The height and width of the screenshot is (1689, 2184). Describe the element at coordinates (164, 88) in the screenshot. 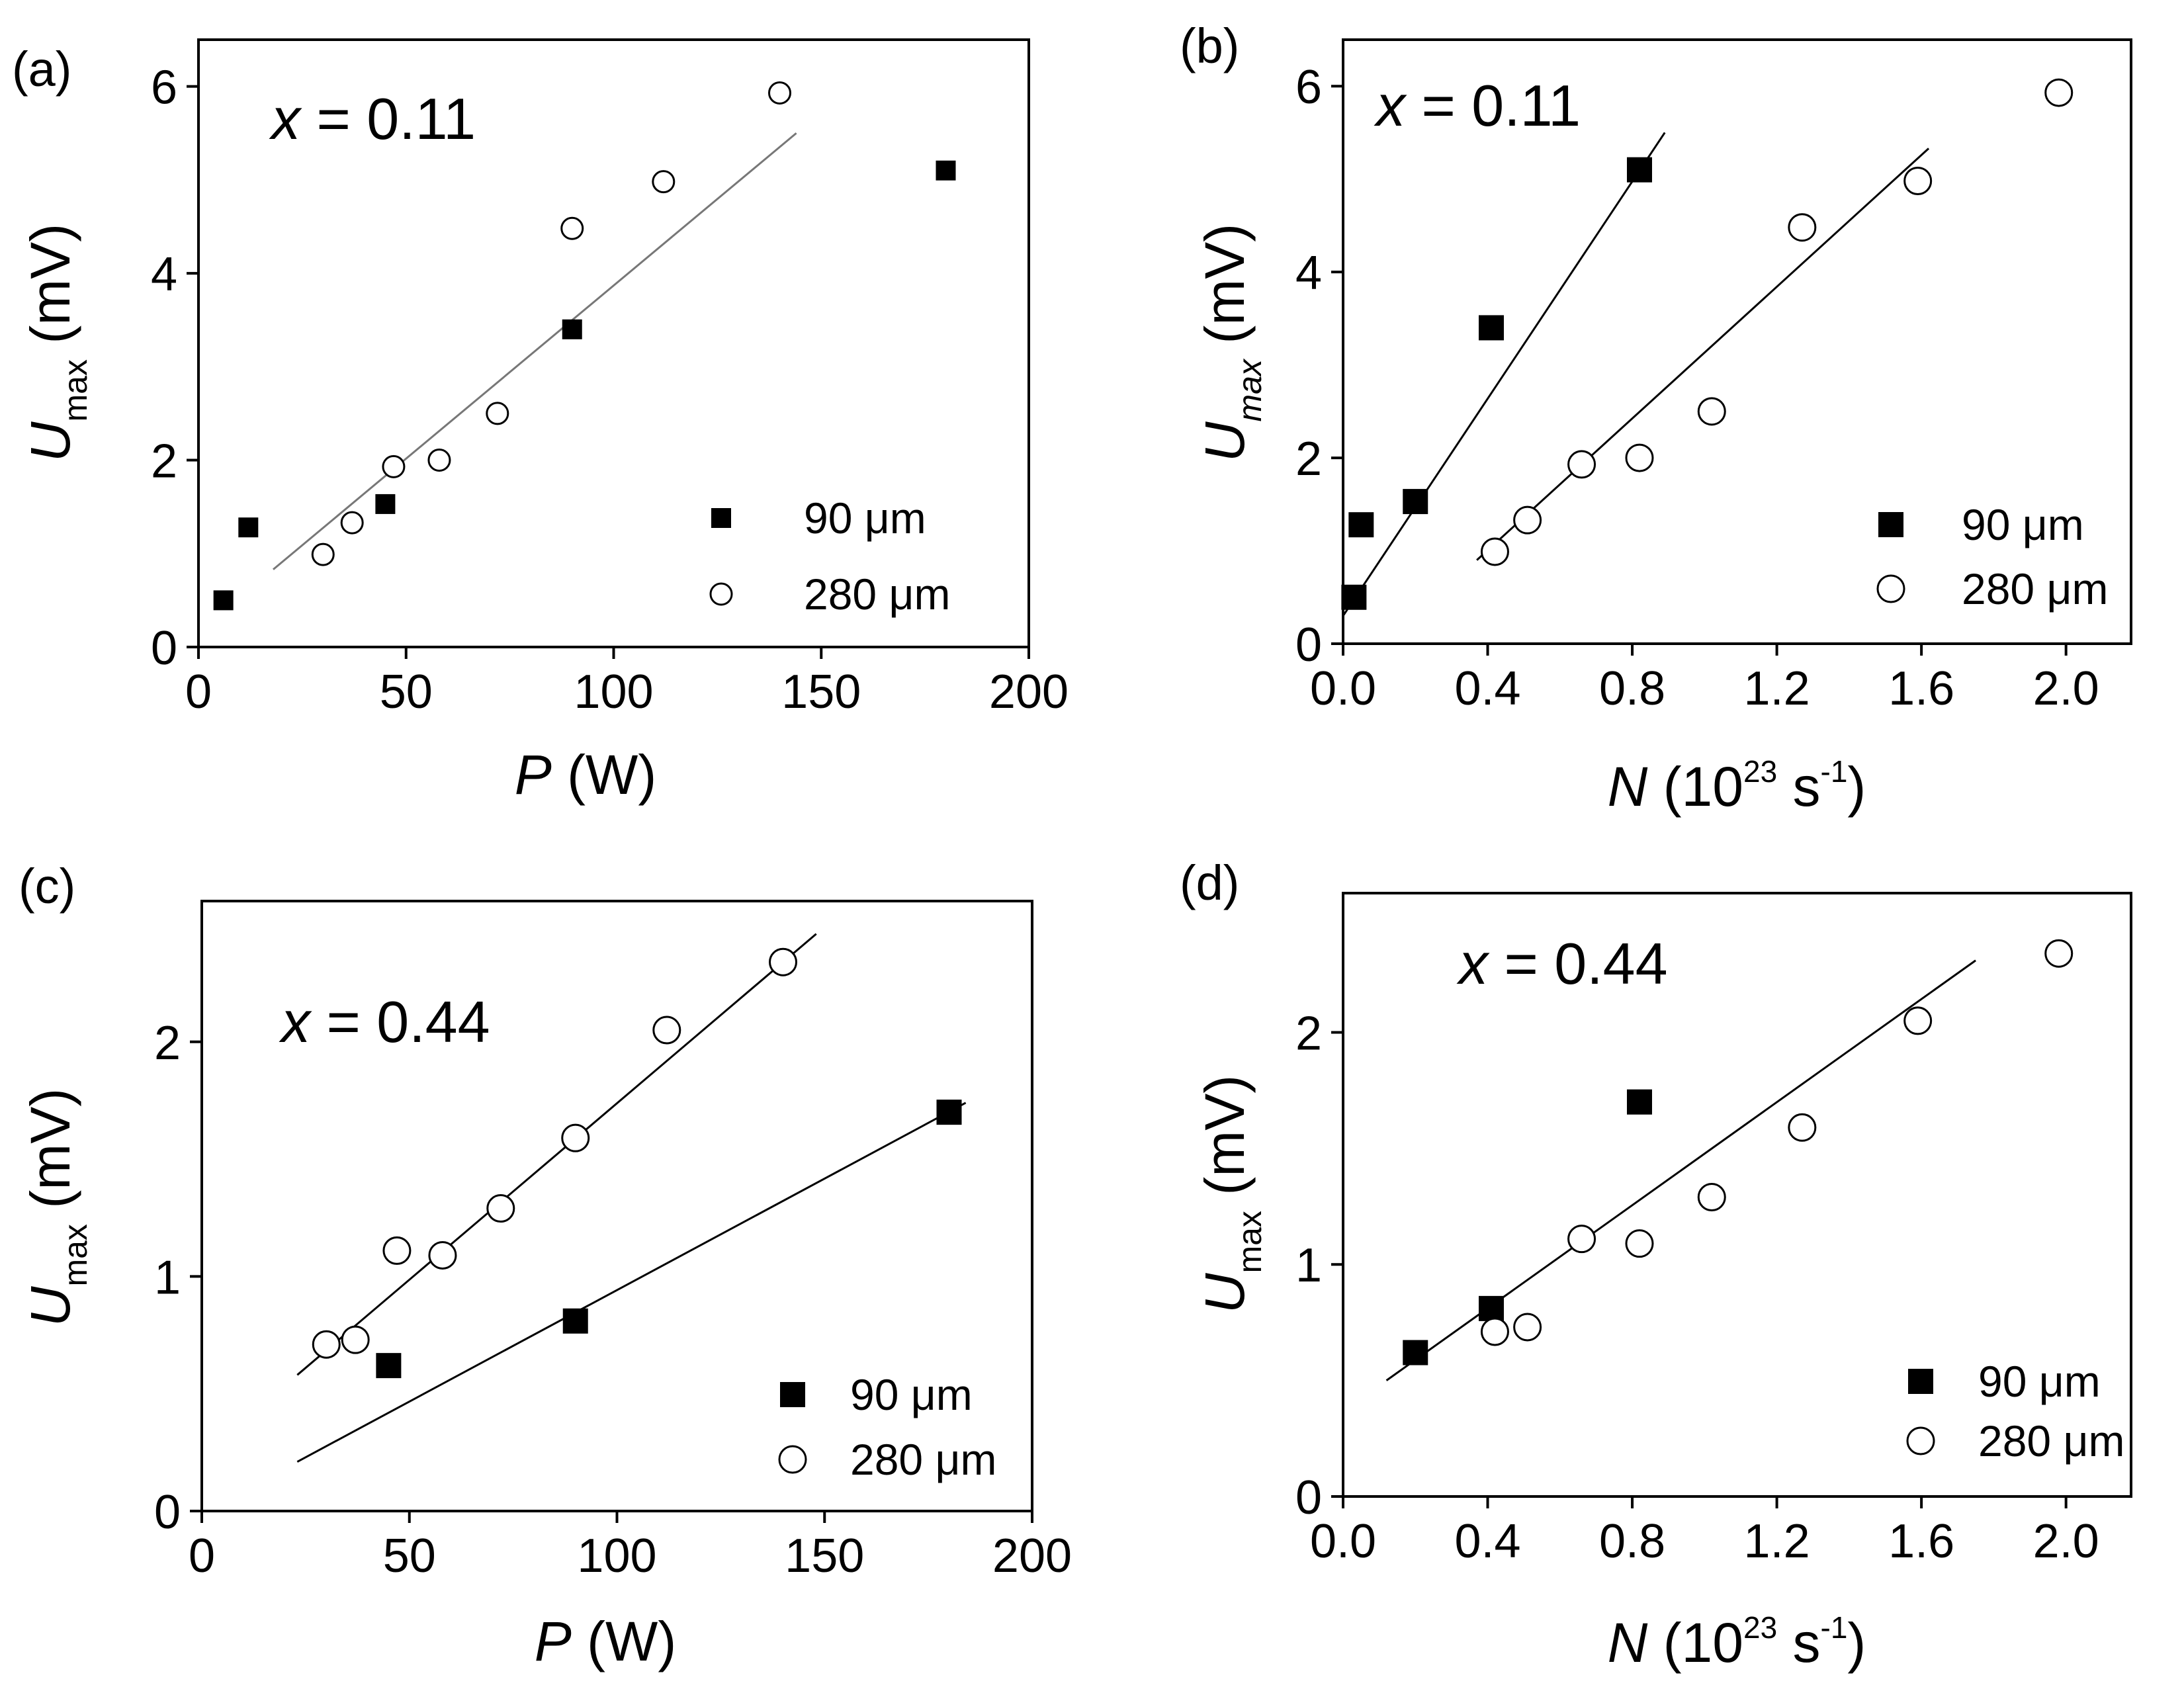

I see `y-tick-label: 6` at that location.